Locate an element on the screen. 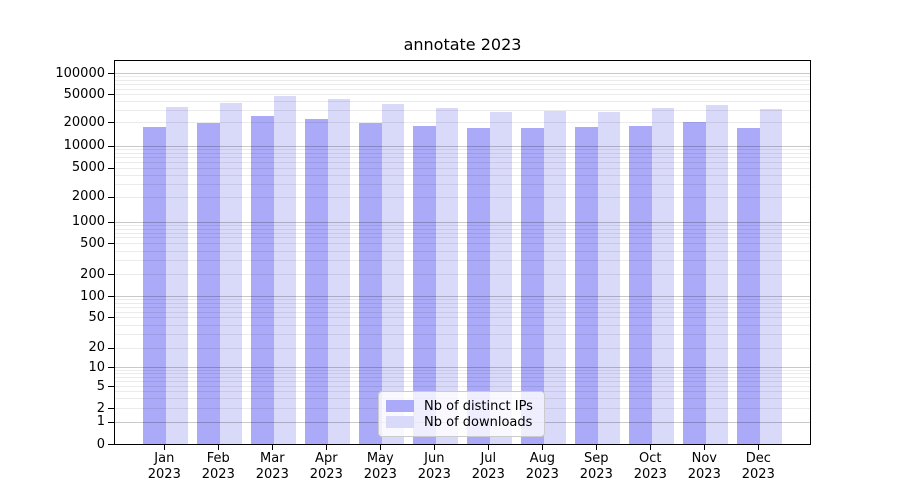 The height and width of the screenshot is (500, 900). x-tick-label-nov: Nov 2023 is located at coordinates (704, 467).